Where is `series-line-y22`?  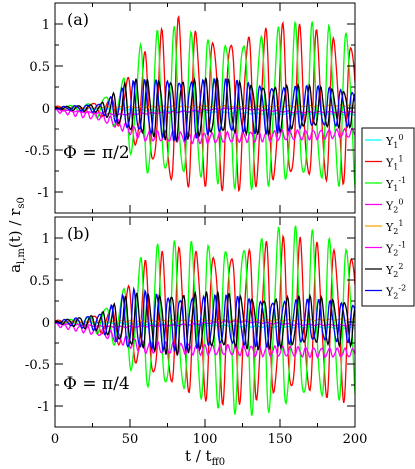
series-line-y22 is located at coordinates (205, 109).